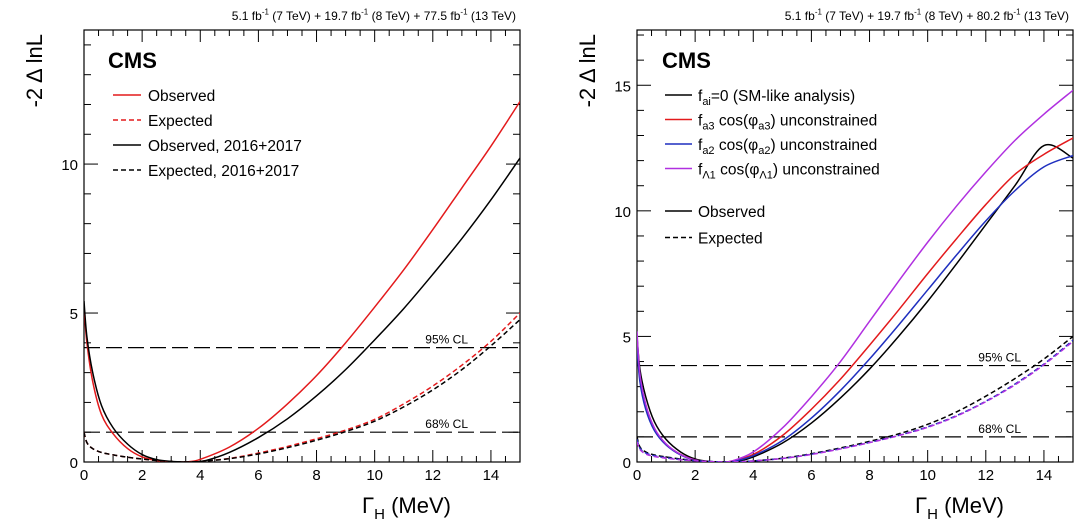 The image size is (1078, 523). I want to click on legend-entry: fai​=0 (SM-like analysis), so click(776, 98).